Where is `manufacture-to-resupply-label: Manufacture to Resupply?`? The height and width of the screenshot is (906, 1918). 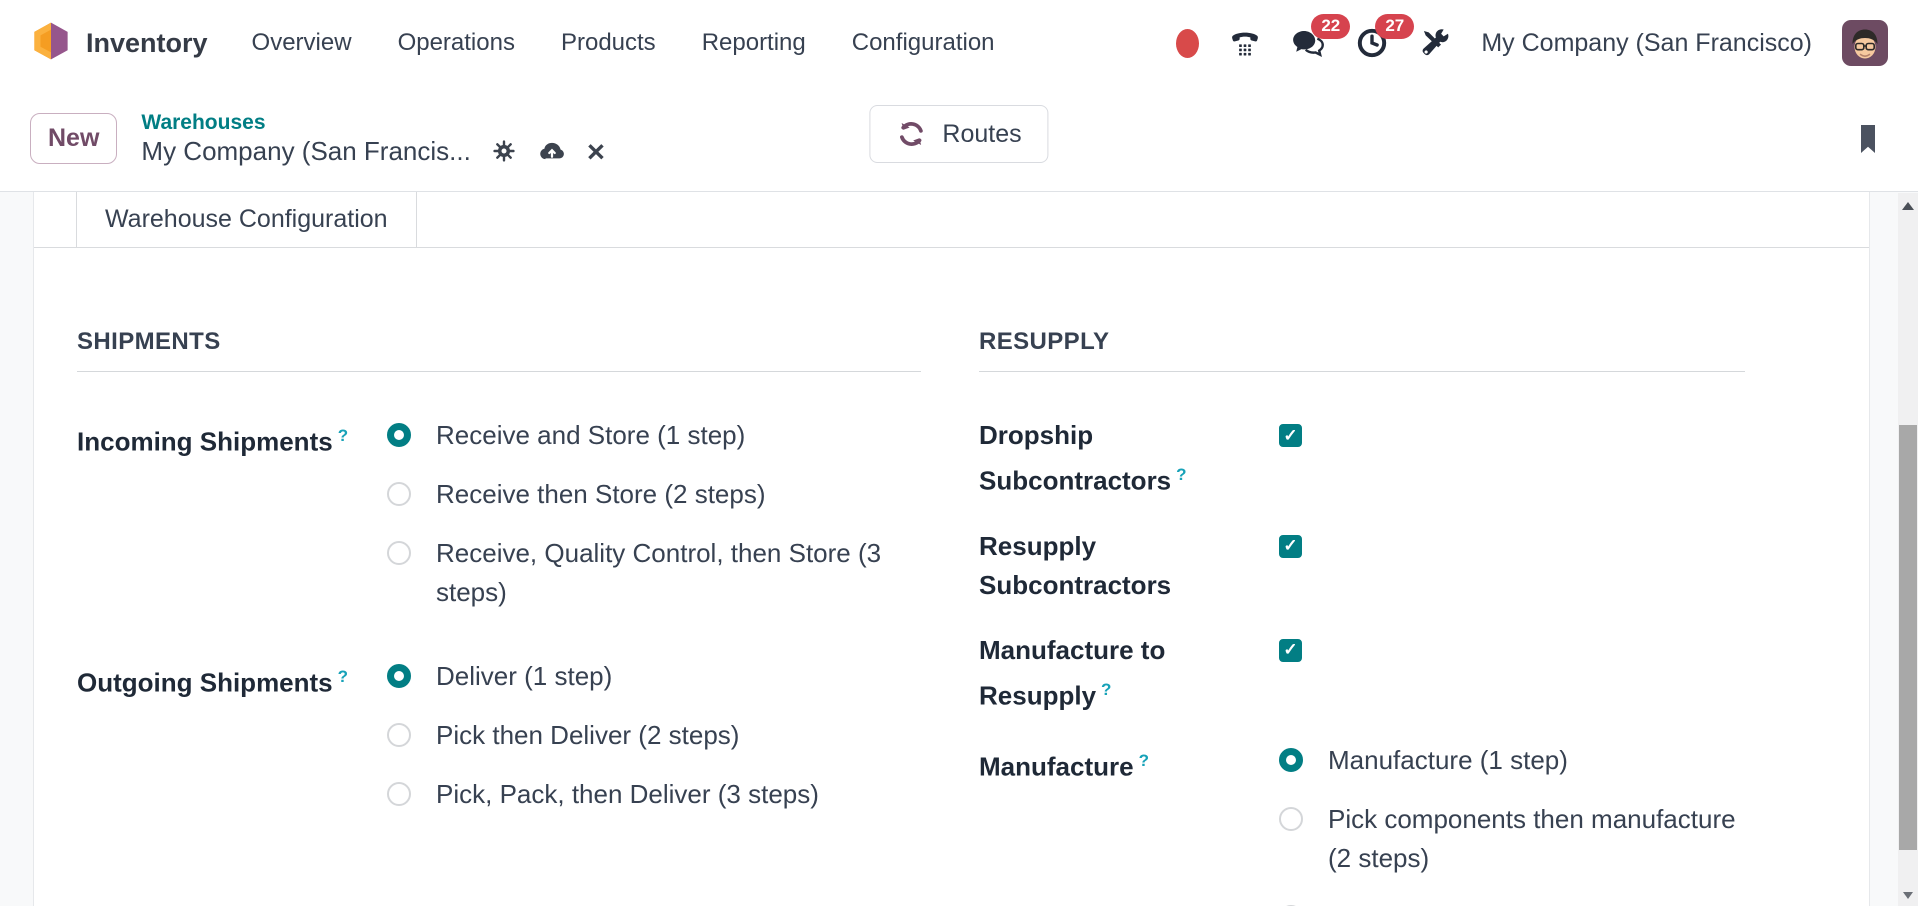
manufacture-to-resupply-label: Manufacture to Resupply? is located at coordinates (1072, 672).